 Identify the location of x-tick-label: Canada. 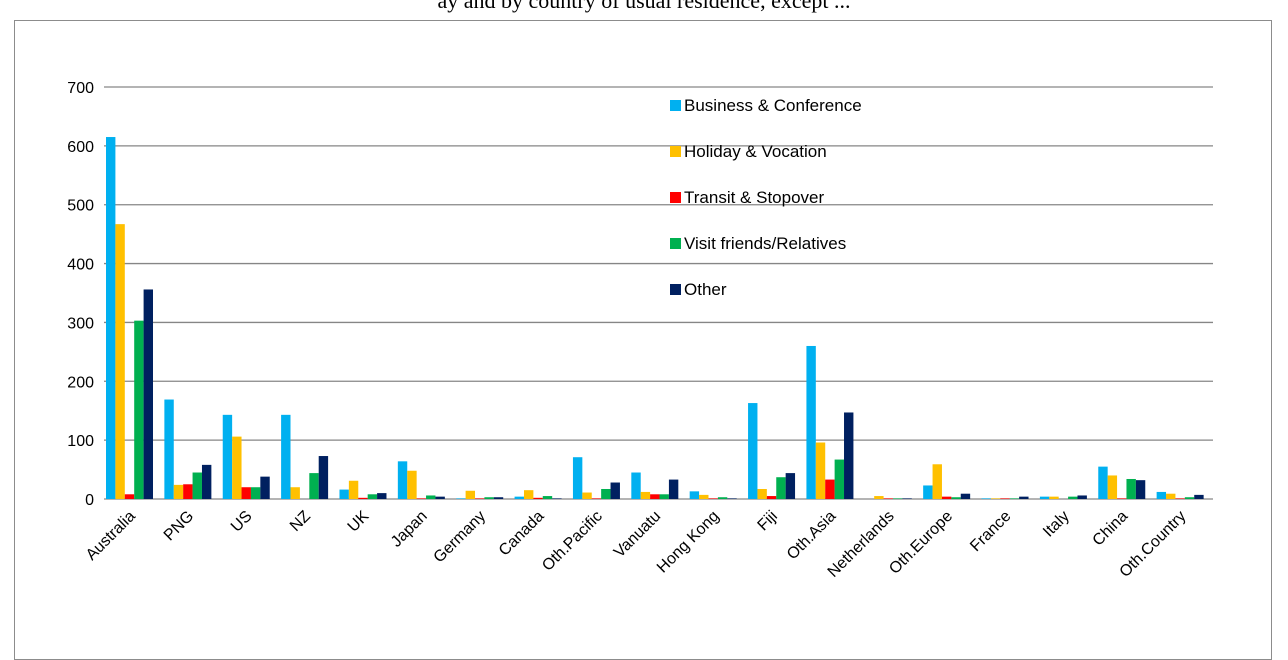
(522, 534).